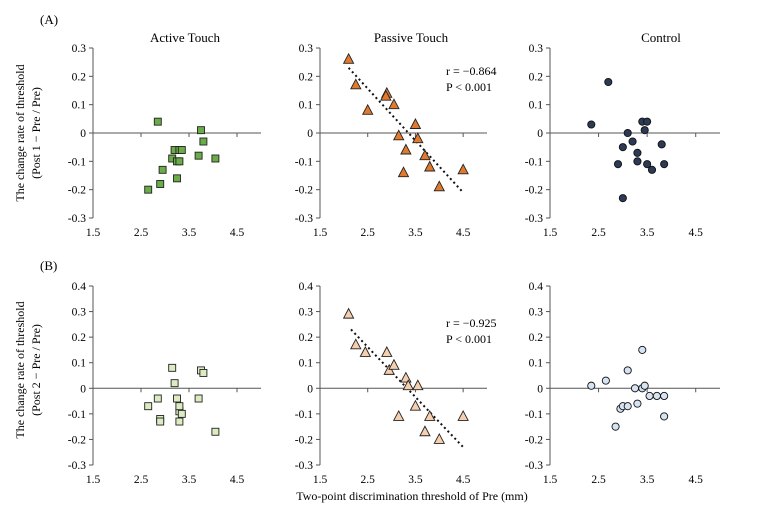 The height and width of the screenshot is (512, 768). What do you see at coordinates (164, 383) in the screenshot?
I see `panel-b-active-touch: -0.3 -0.2 -0.1 0 0.1 0.2 0.3 0.4 1.5 2.5 3.5 4.5` at bounding box center [164, 383].